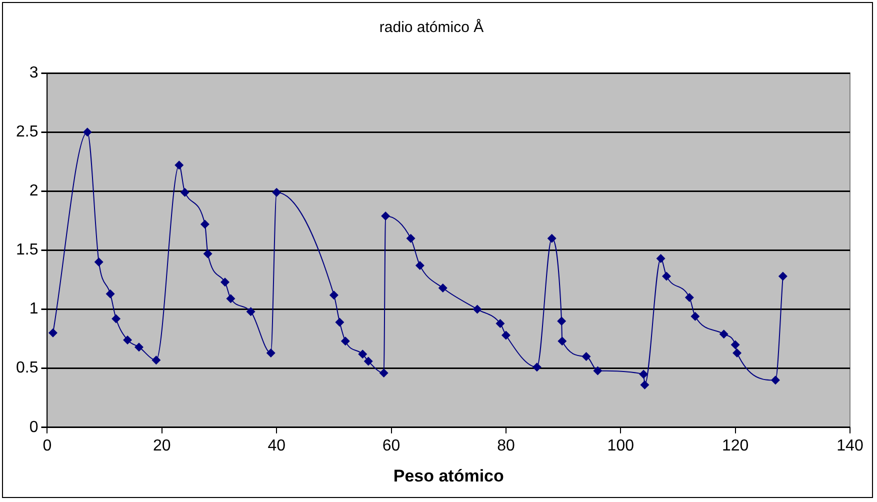 The height and width of the screenshot is (502, 877). What do you see at coordinates (27, 131) in the screenshot?
I see `y-tick-label: 2.5` at bounding box center [27, 131].